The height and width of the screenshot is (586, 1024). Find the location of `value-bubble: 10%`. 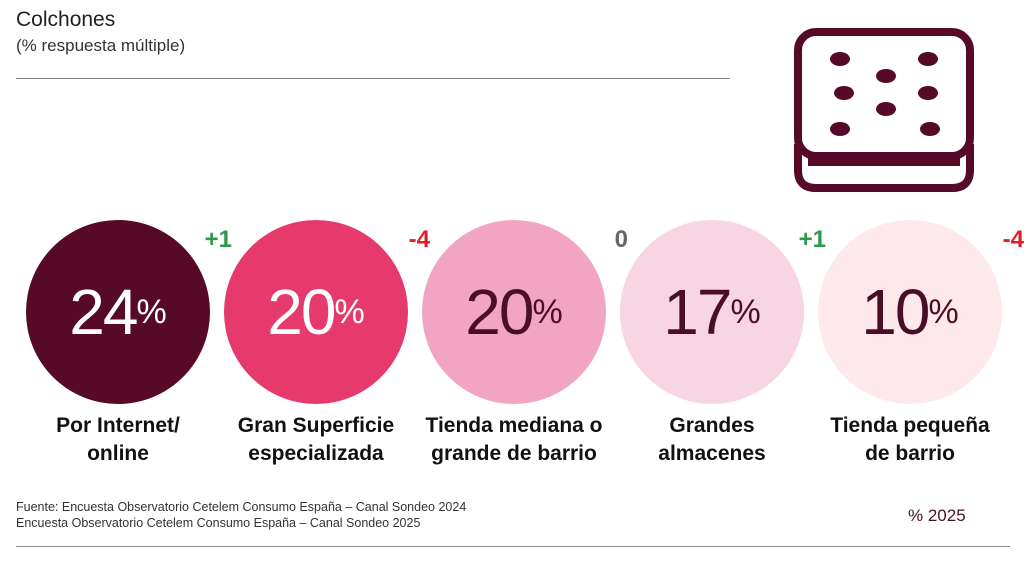

value-bubble: 10% is located at coordinates (910, 312).